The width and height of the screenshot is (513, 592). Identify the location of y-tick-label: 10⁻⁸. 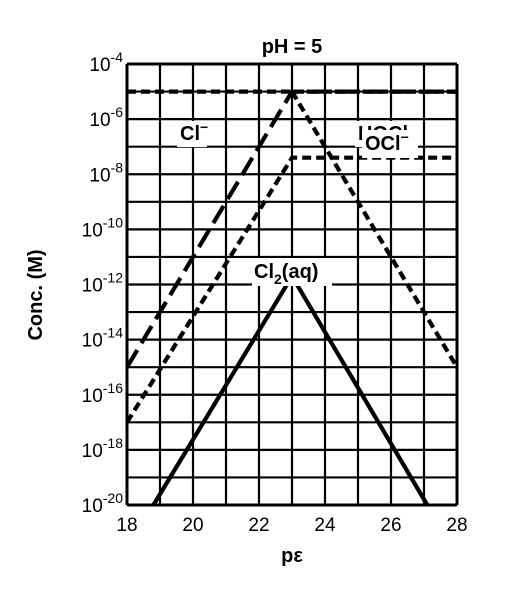
(106, 172).